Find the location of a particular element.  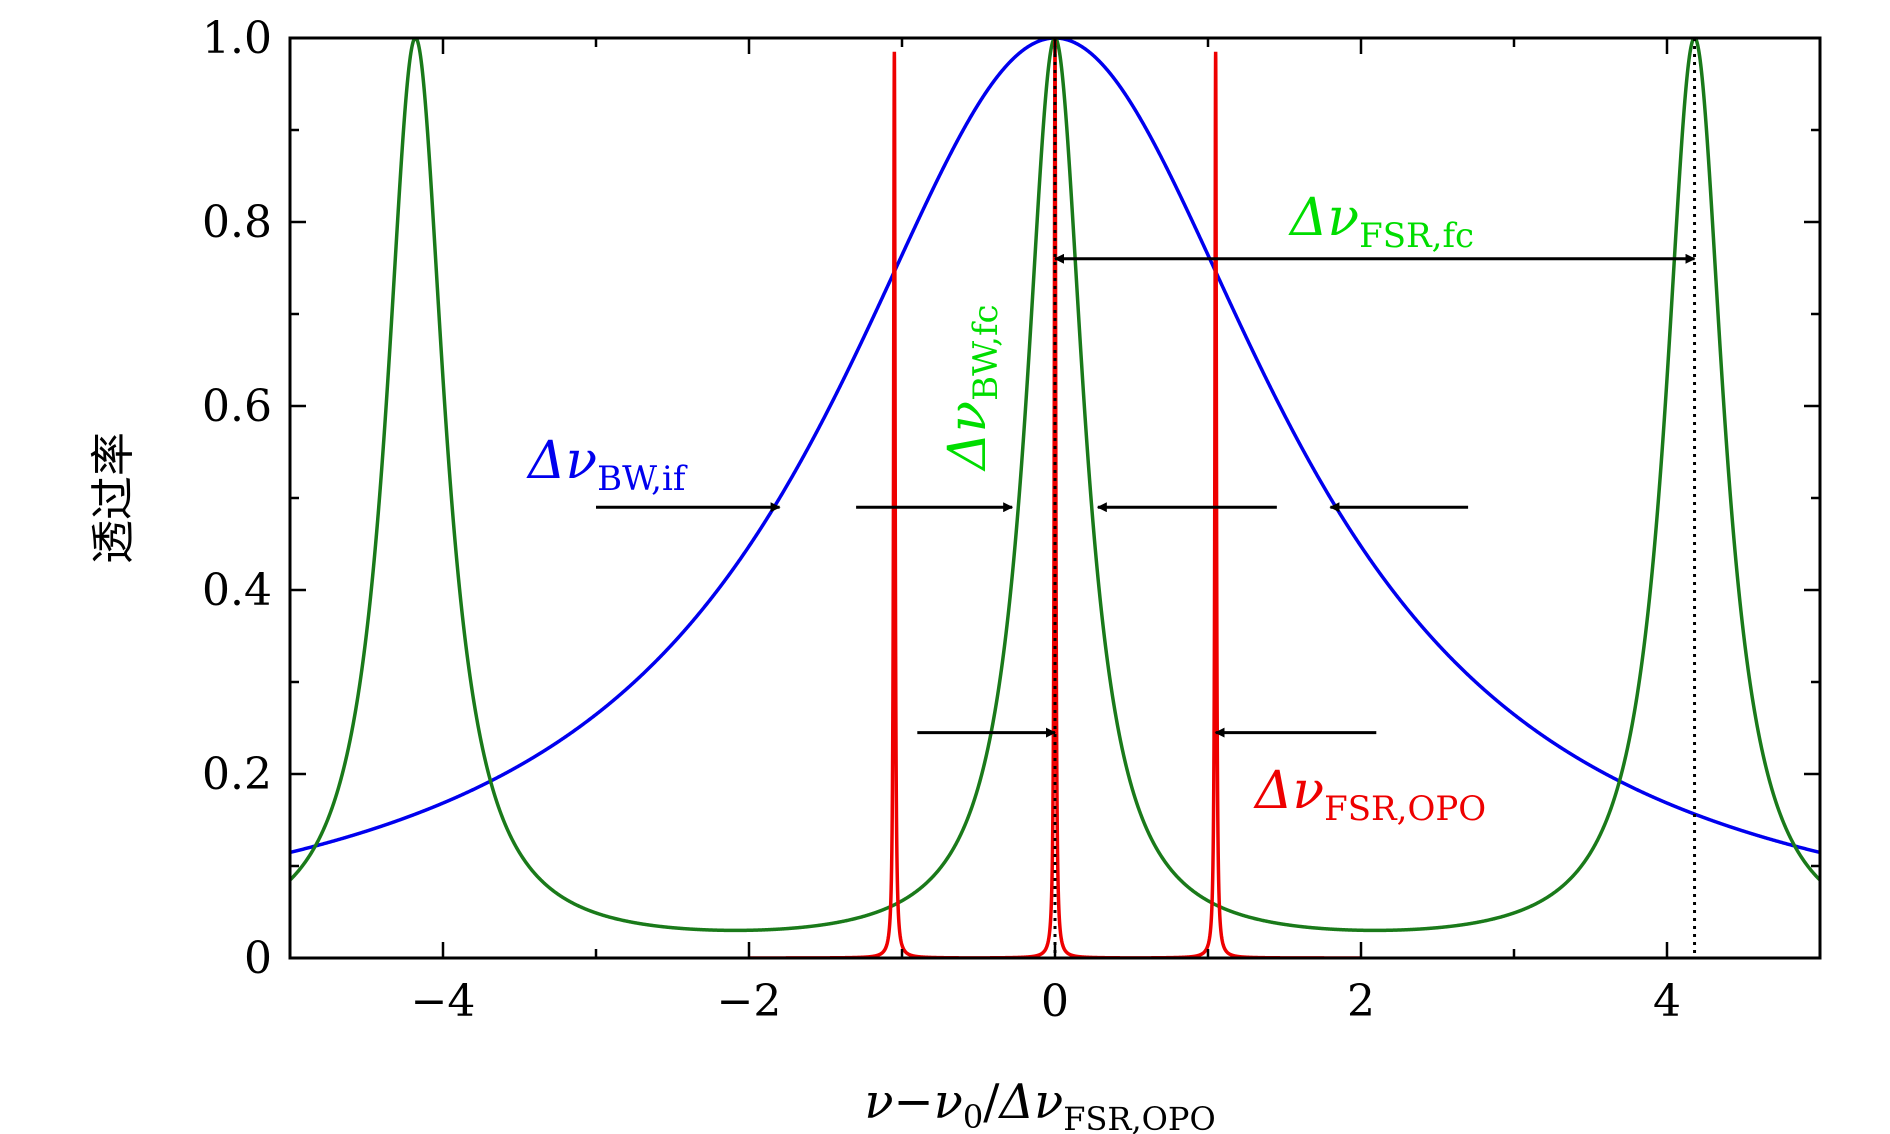

x-tick-label: −4 is located at coordinates (443, 1001).